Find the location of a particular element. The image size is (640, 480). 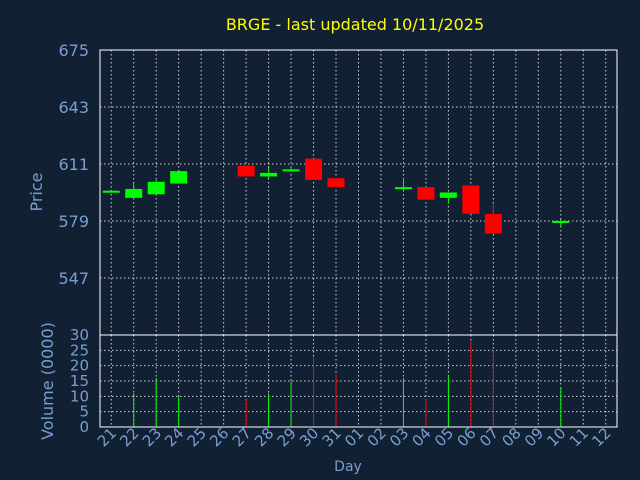

volume-y-tick-label: 5 is located at coordinates (84, 412).